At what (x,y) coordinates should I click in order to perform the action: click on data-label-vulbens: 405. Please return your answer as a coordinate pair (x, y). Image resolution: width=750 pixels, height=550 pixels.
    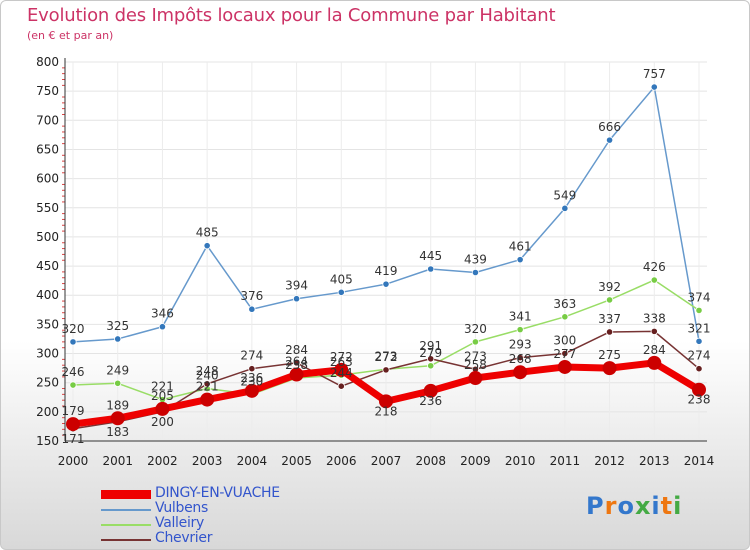
    Looking at the image, I should click on (341, 279).